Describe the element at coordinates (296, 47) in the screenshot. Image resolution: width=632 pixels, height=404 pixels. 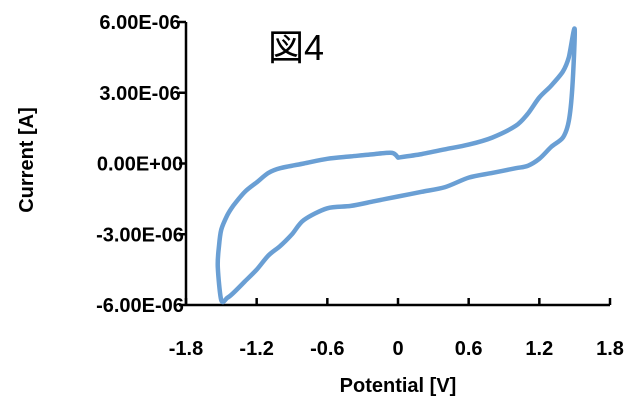
I see `chart-annotation: 図4` at that location.